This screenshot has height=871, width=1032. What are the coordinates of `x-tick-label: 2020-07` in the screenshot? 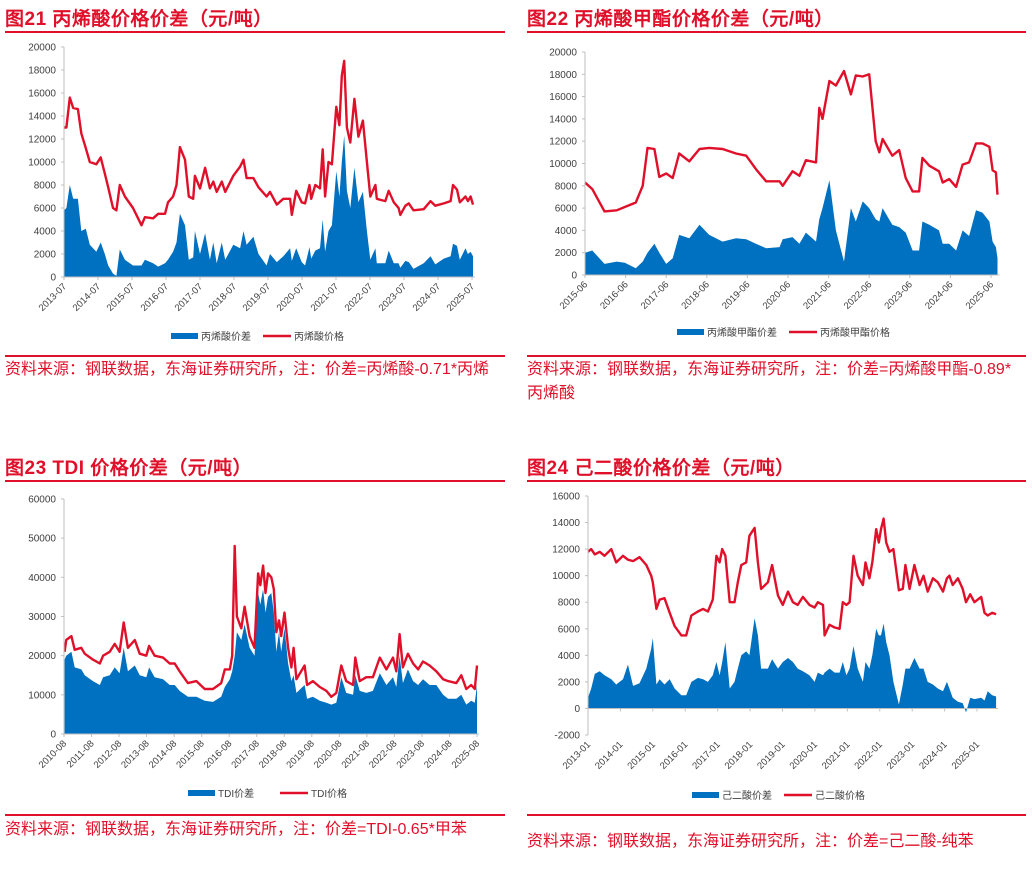 It's located at (291, 297).